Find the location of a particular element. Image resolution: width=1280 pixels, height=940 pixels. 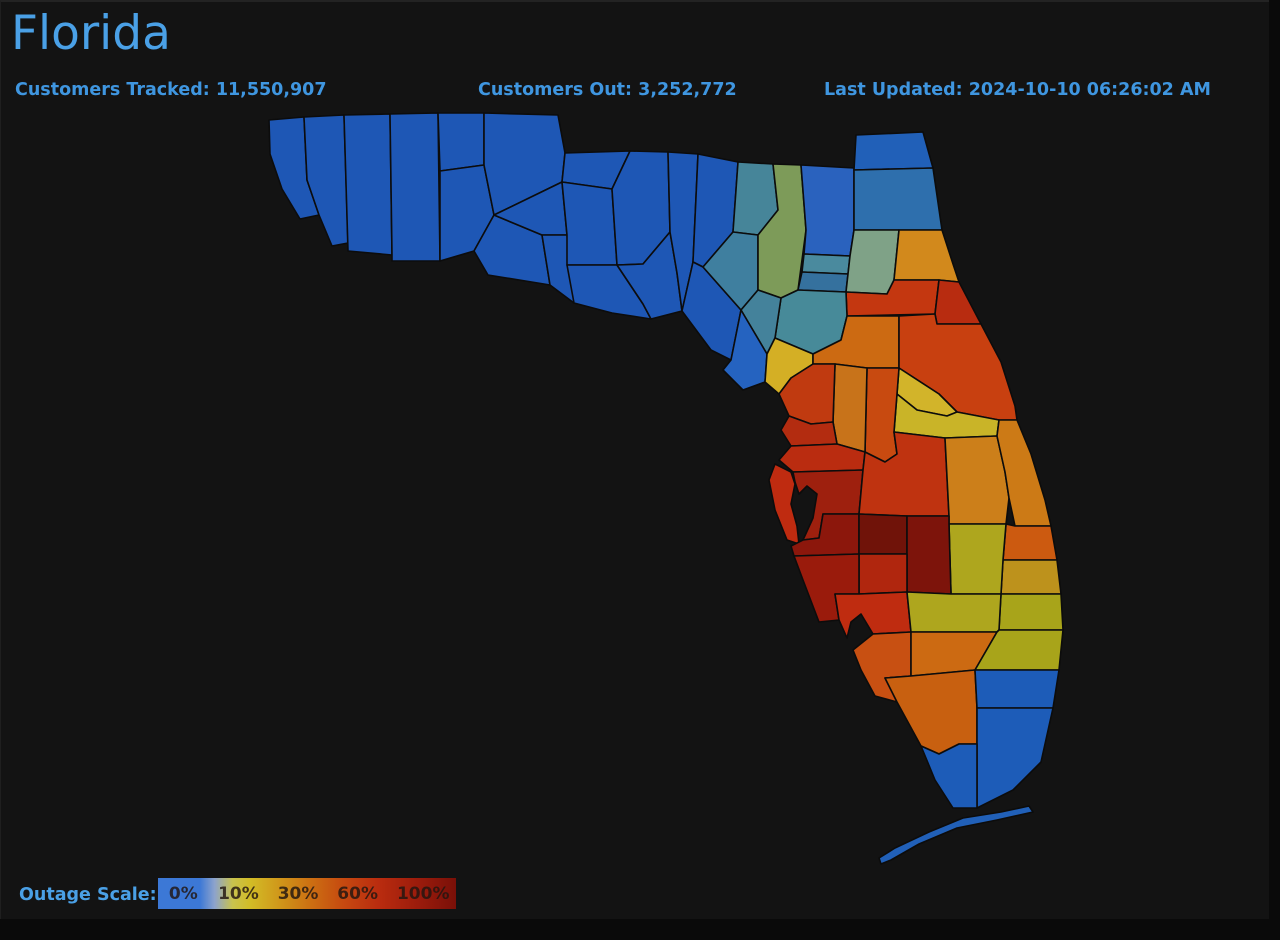

customers-out-stat: Customers Out: 3,252,772 is located at coordinates (607, 90).